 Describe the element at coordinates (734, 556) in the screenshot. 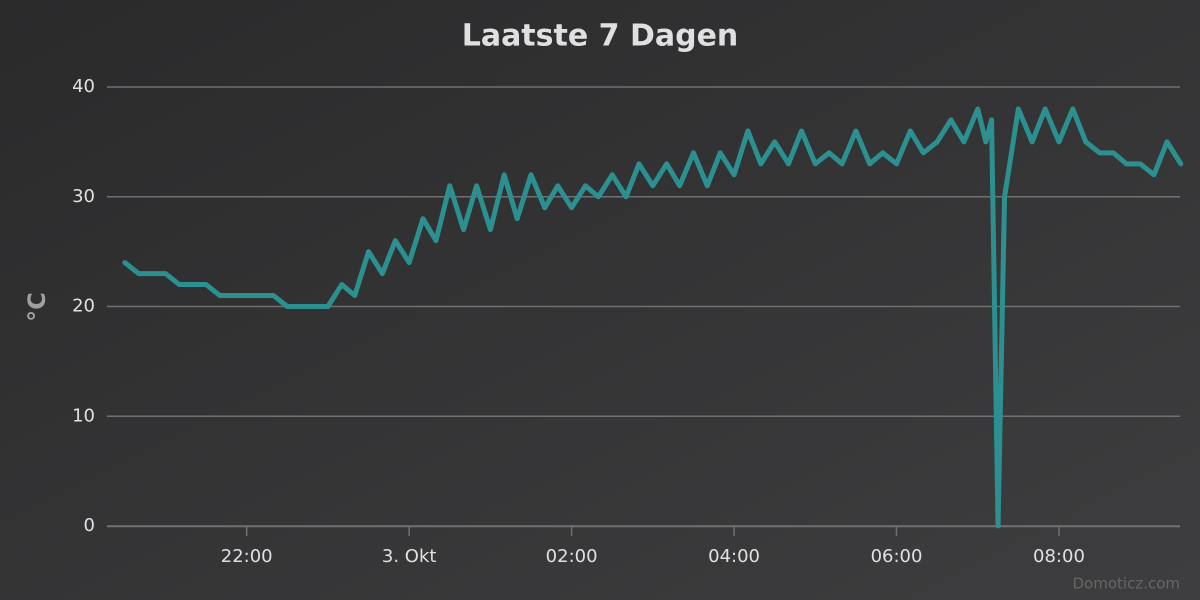

I see `x-tick-label: 04:00` at that location.